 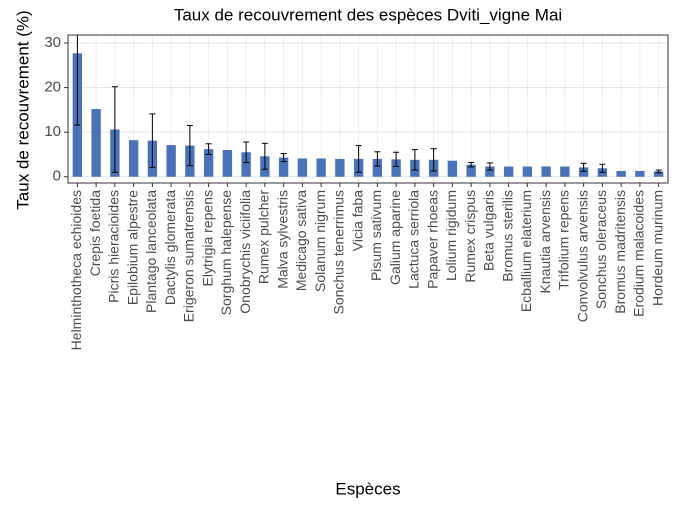 I want to click on x-tick-label: Convolvulus arvensis, so click(x=582, y=256).